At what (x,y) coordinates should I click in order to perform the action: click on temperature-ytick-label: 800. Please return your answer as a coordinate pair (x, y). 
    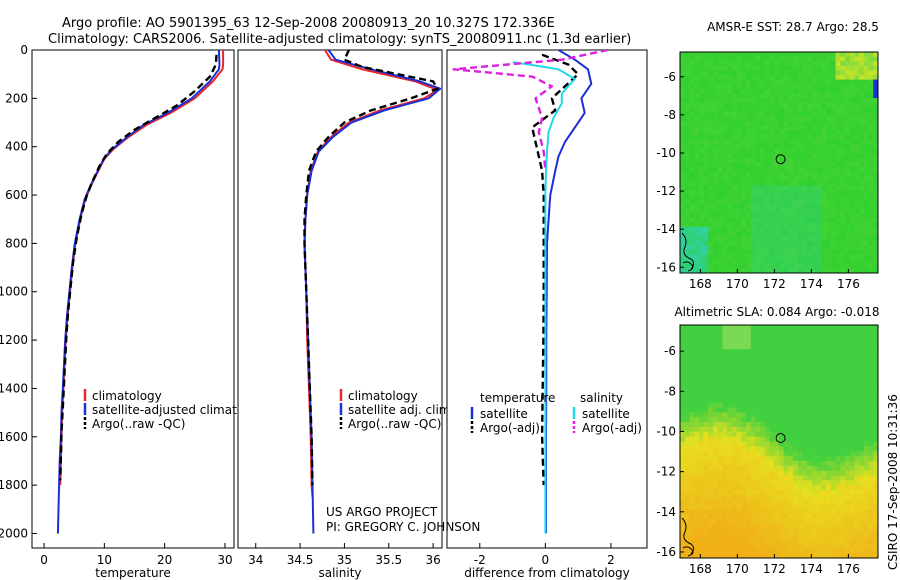
    Looking at the image, I should click on (16, 243).